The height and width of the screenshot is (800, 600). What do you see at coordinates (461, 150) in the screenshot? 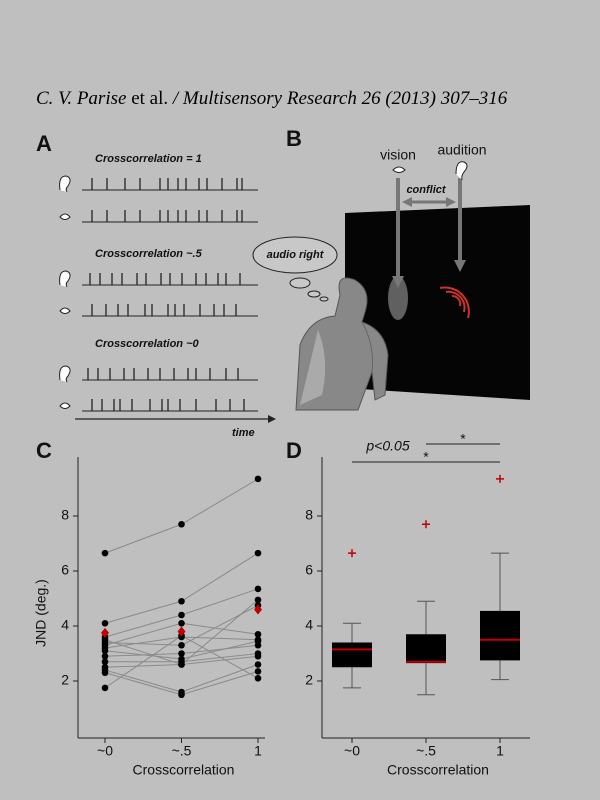
I see `audition-label: audition` at bounding box center [461, 150].